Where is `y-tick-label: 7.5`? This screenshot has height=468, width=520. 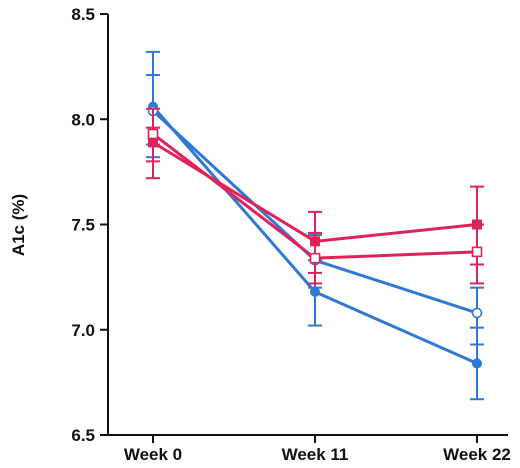
y-tick-label: 7.5 is located at coordinates (83, 225).